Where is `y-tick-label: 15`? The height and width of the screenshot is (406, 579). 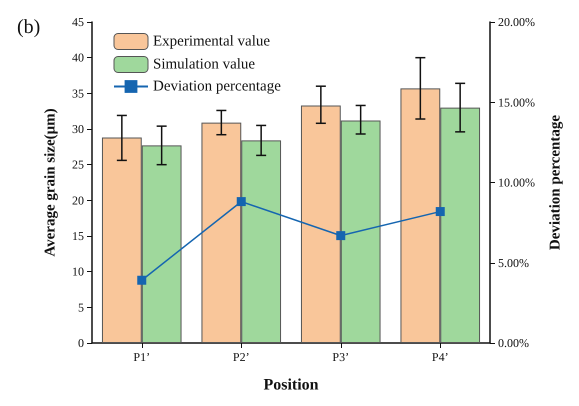 y-tick-label: 15 is located at coordinates (78, 236).